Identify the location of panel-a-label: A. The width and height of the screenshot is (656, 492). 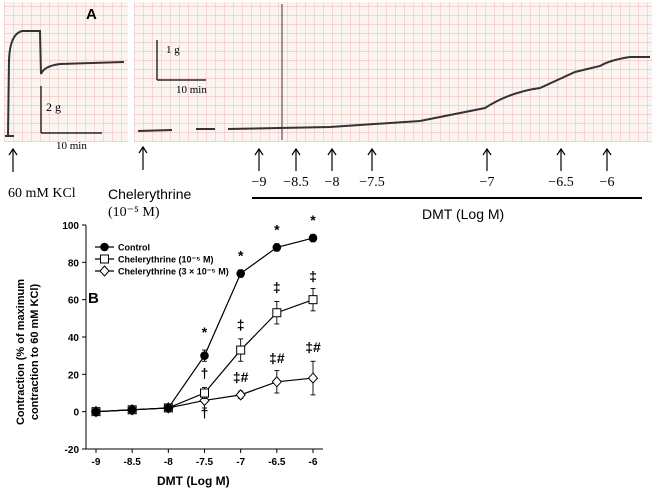
(91, 14).